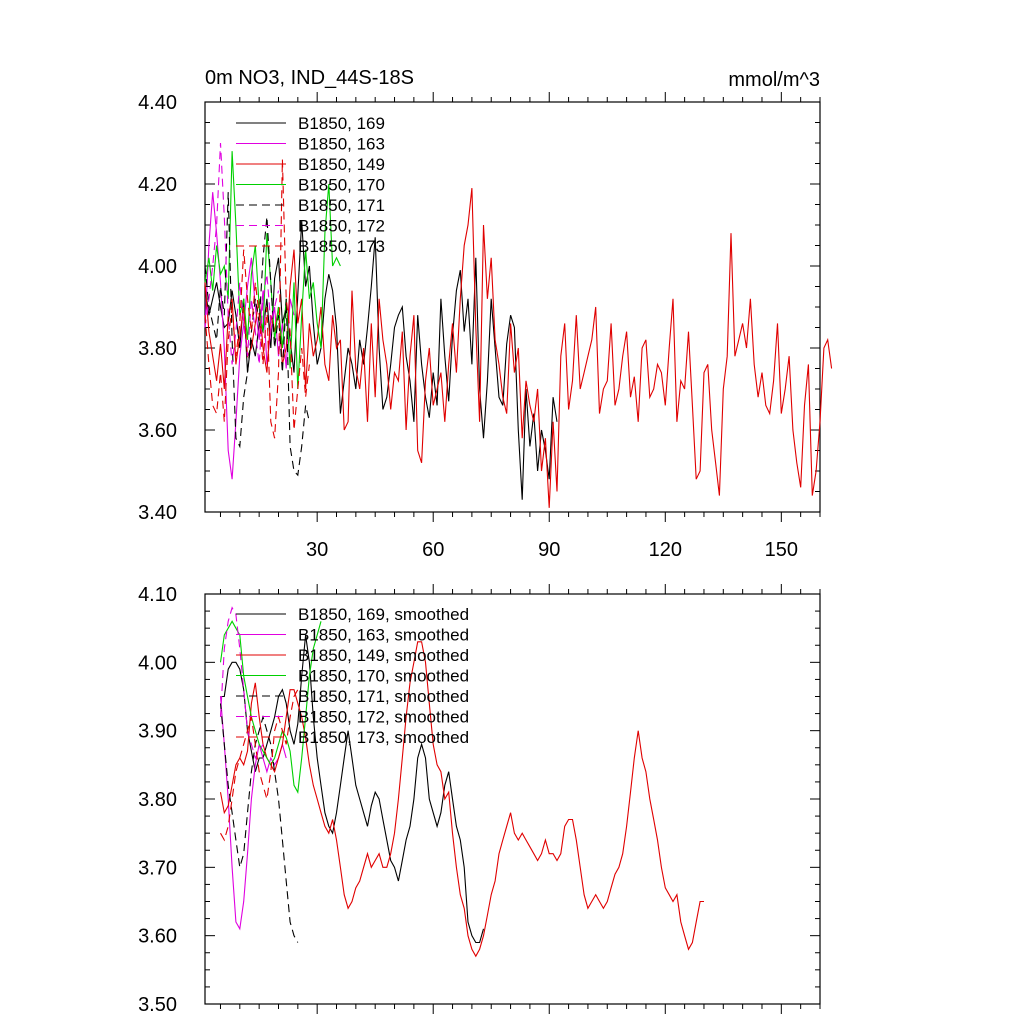  I want to click on legend-label: B1850, 149, smoothed, so click(383, 655).